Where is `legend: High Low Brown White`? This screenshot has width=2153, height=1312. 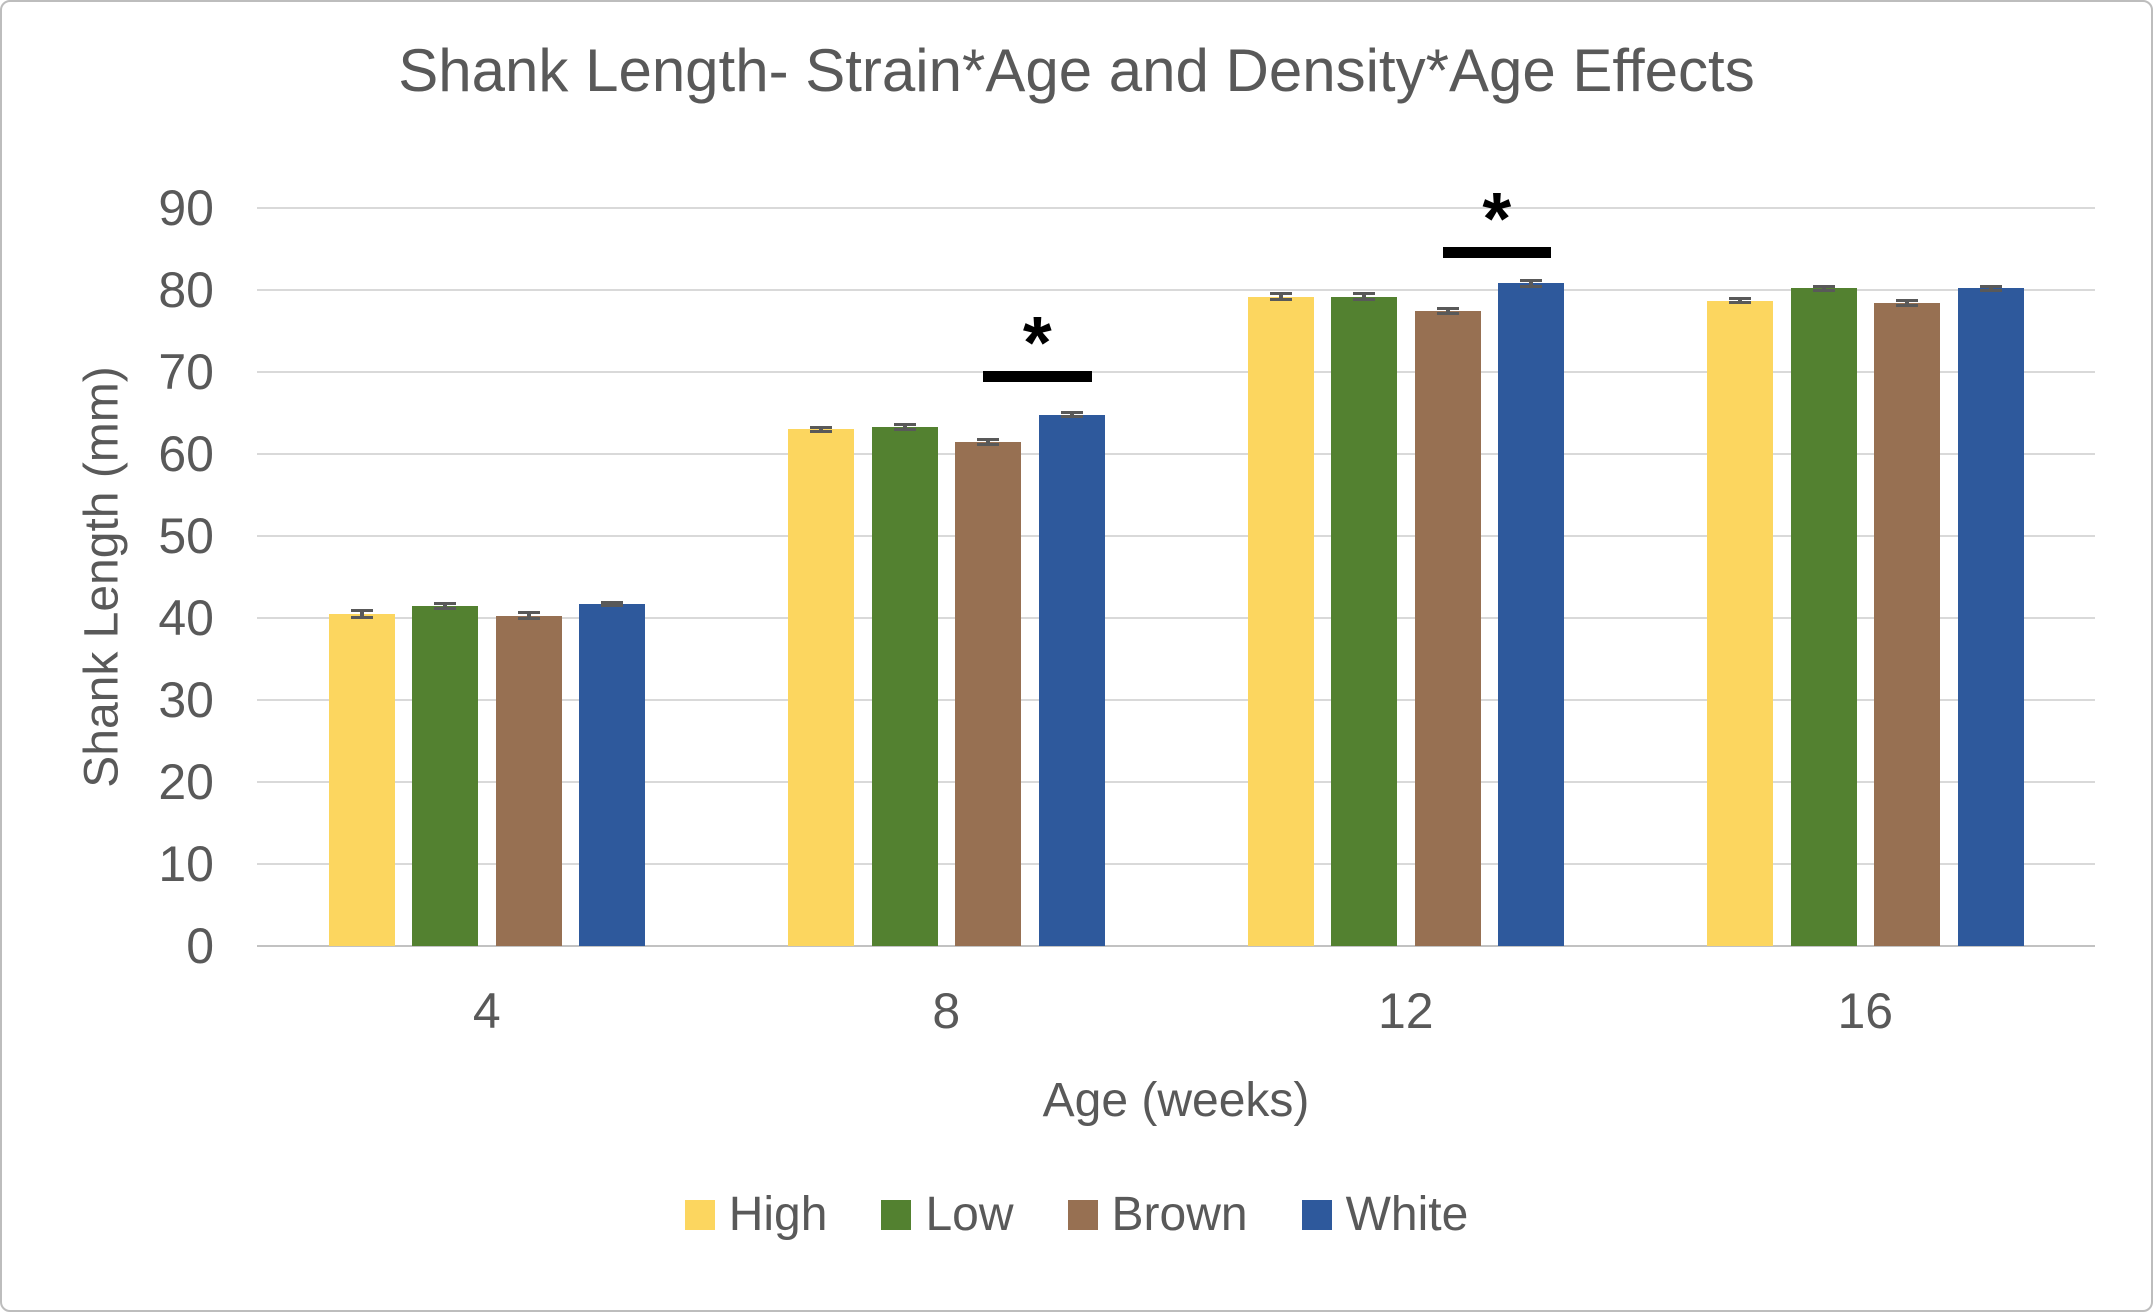
legend: High Low Brown White is located at coordinates (1076, 1215).